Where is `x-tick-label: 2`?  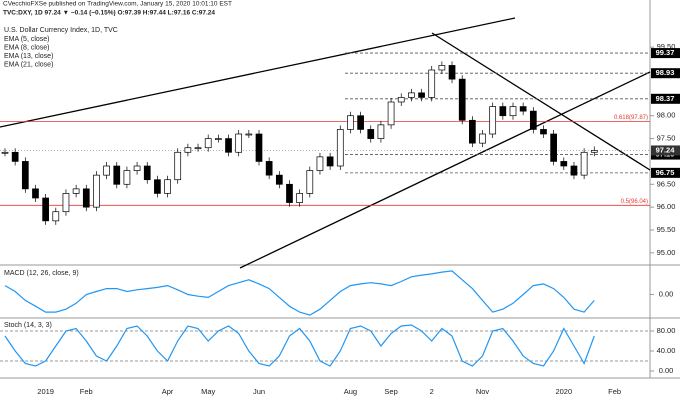
x-tick-label: 2 is located at coordinates (432, 391).